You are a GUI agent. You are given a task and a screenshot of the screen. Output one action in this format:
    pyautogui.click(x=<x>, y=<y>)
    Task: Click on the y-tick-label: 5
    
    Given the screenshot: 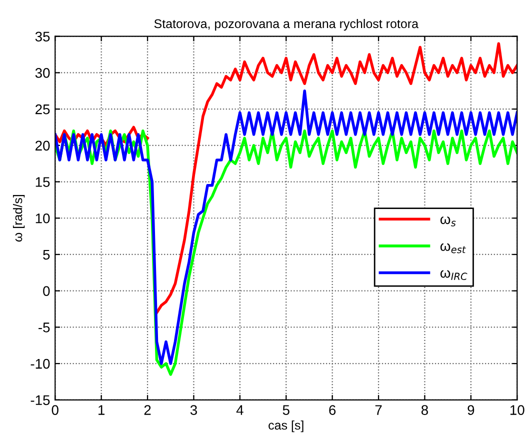 What is the action you would take?
    pyautogui.click(x=46, y=255)
    